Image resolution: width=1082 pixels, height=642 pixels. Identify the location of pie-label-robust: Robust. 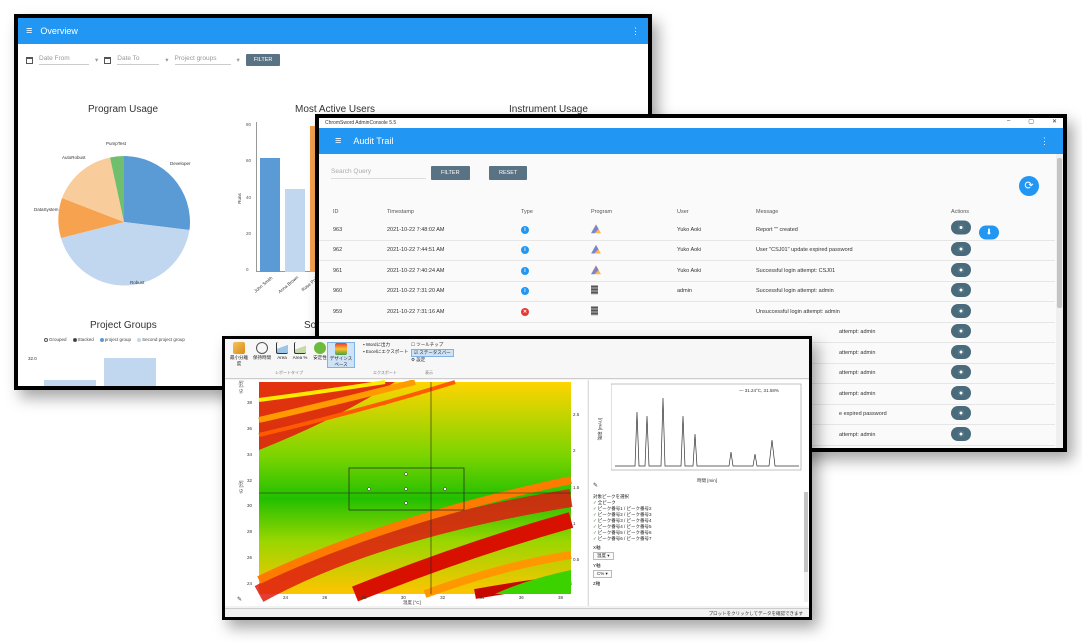
(137, 282).